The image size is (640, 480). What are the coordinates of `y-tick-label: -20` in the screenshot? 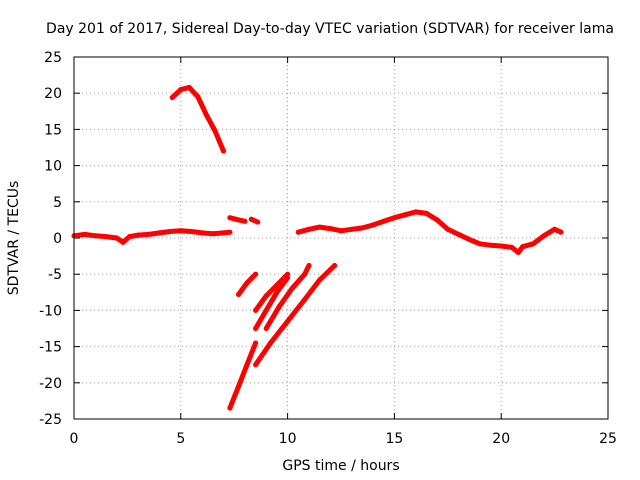 It's located at (50, 384).